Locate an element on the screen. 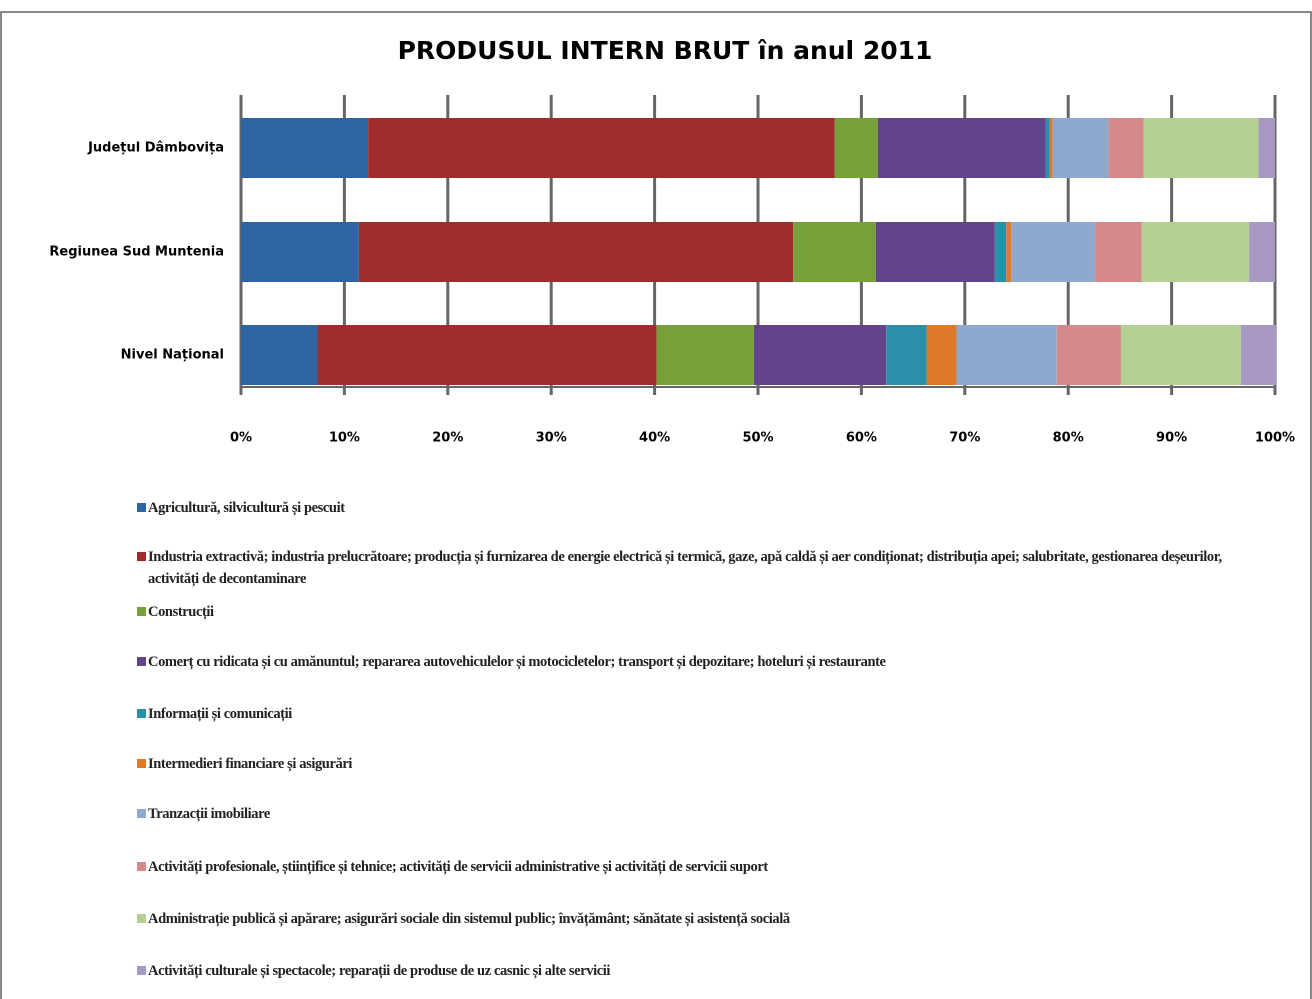 This screenshot has height=999, width=1312. x-tick-label: 20% is located at coordinates (447, 438).